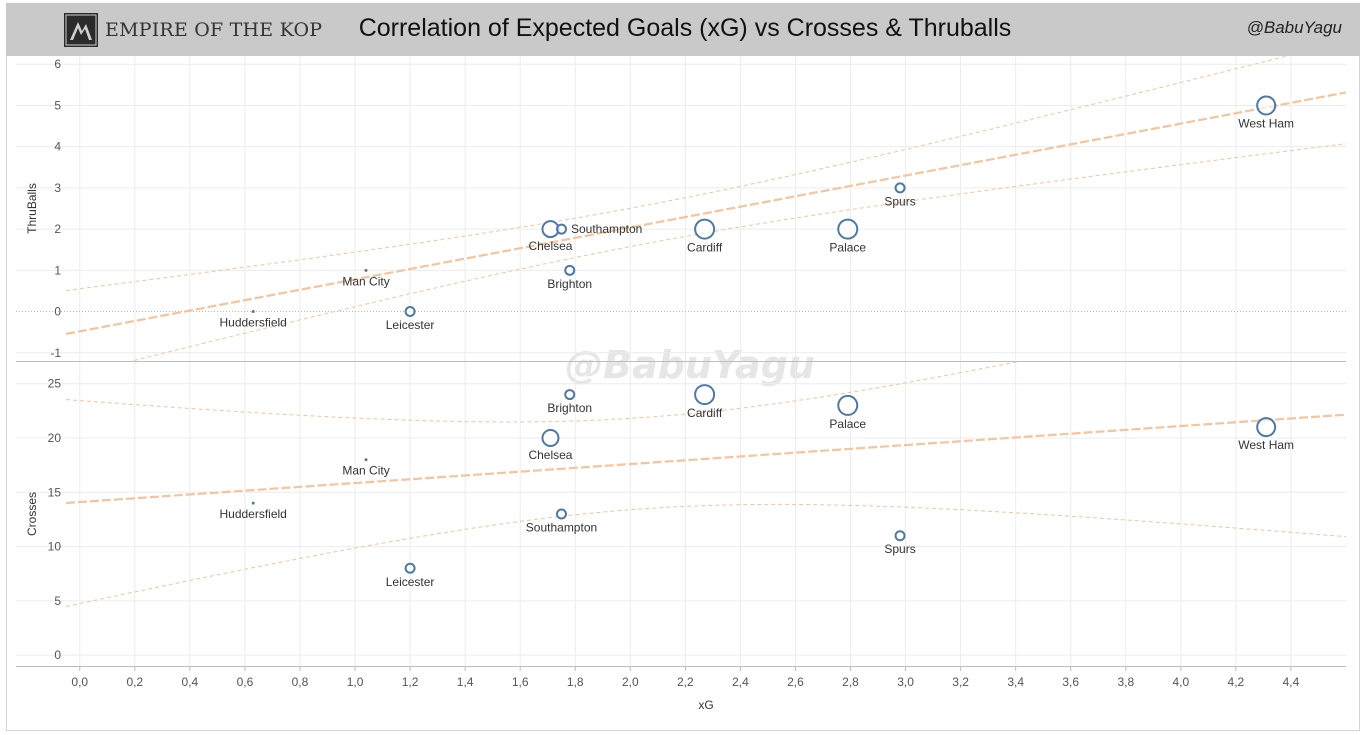 The height and width of the screenshot is (735, 1366). I want to click on y-tick-label: 25, so click(55, 384).